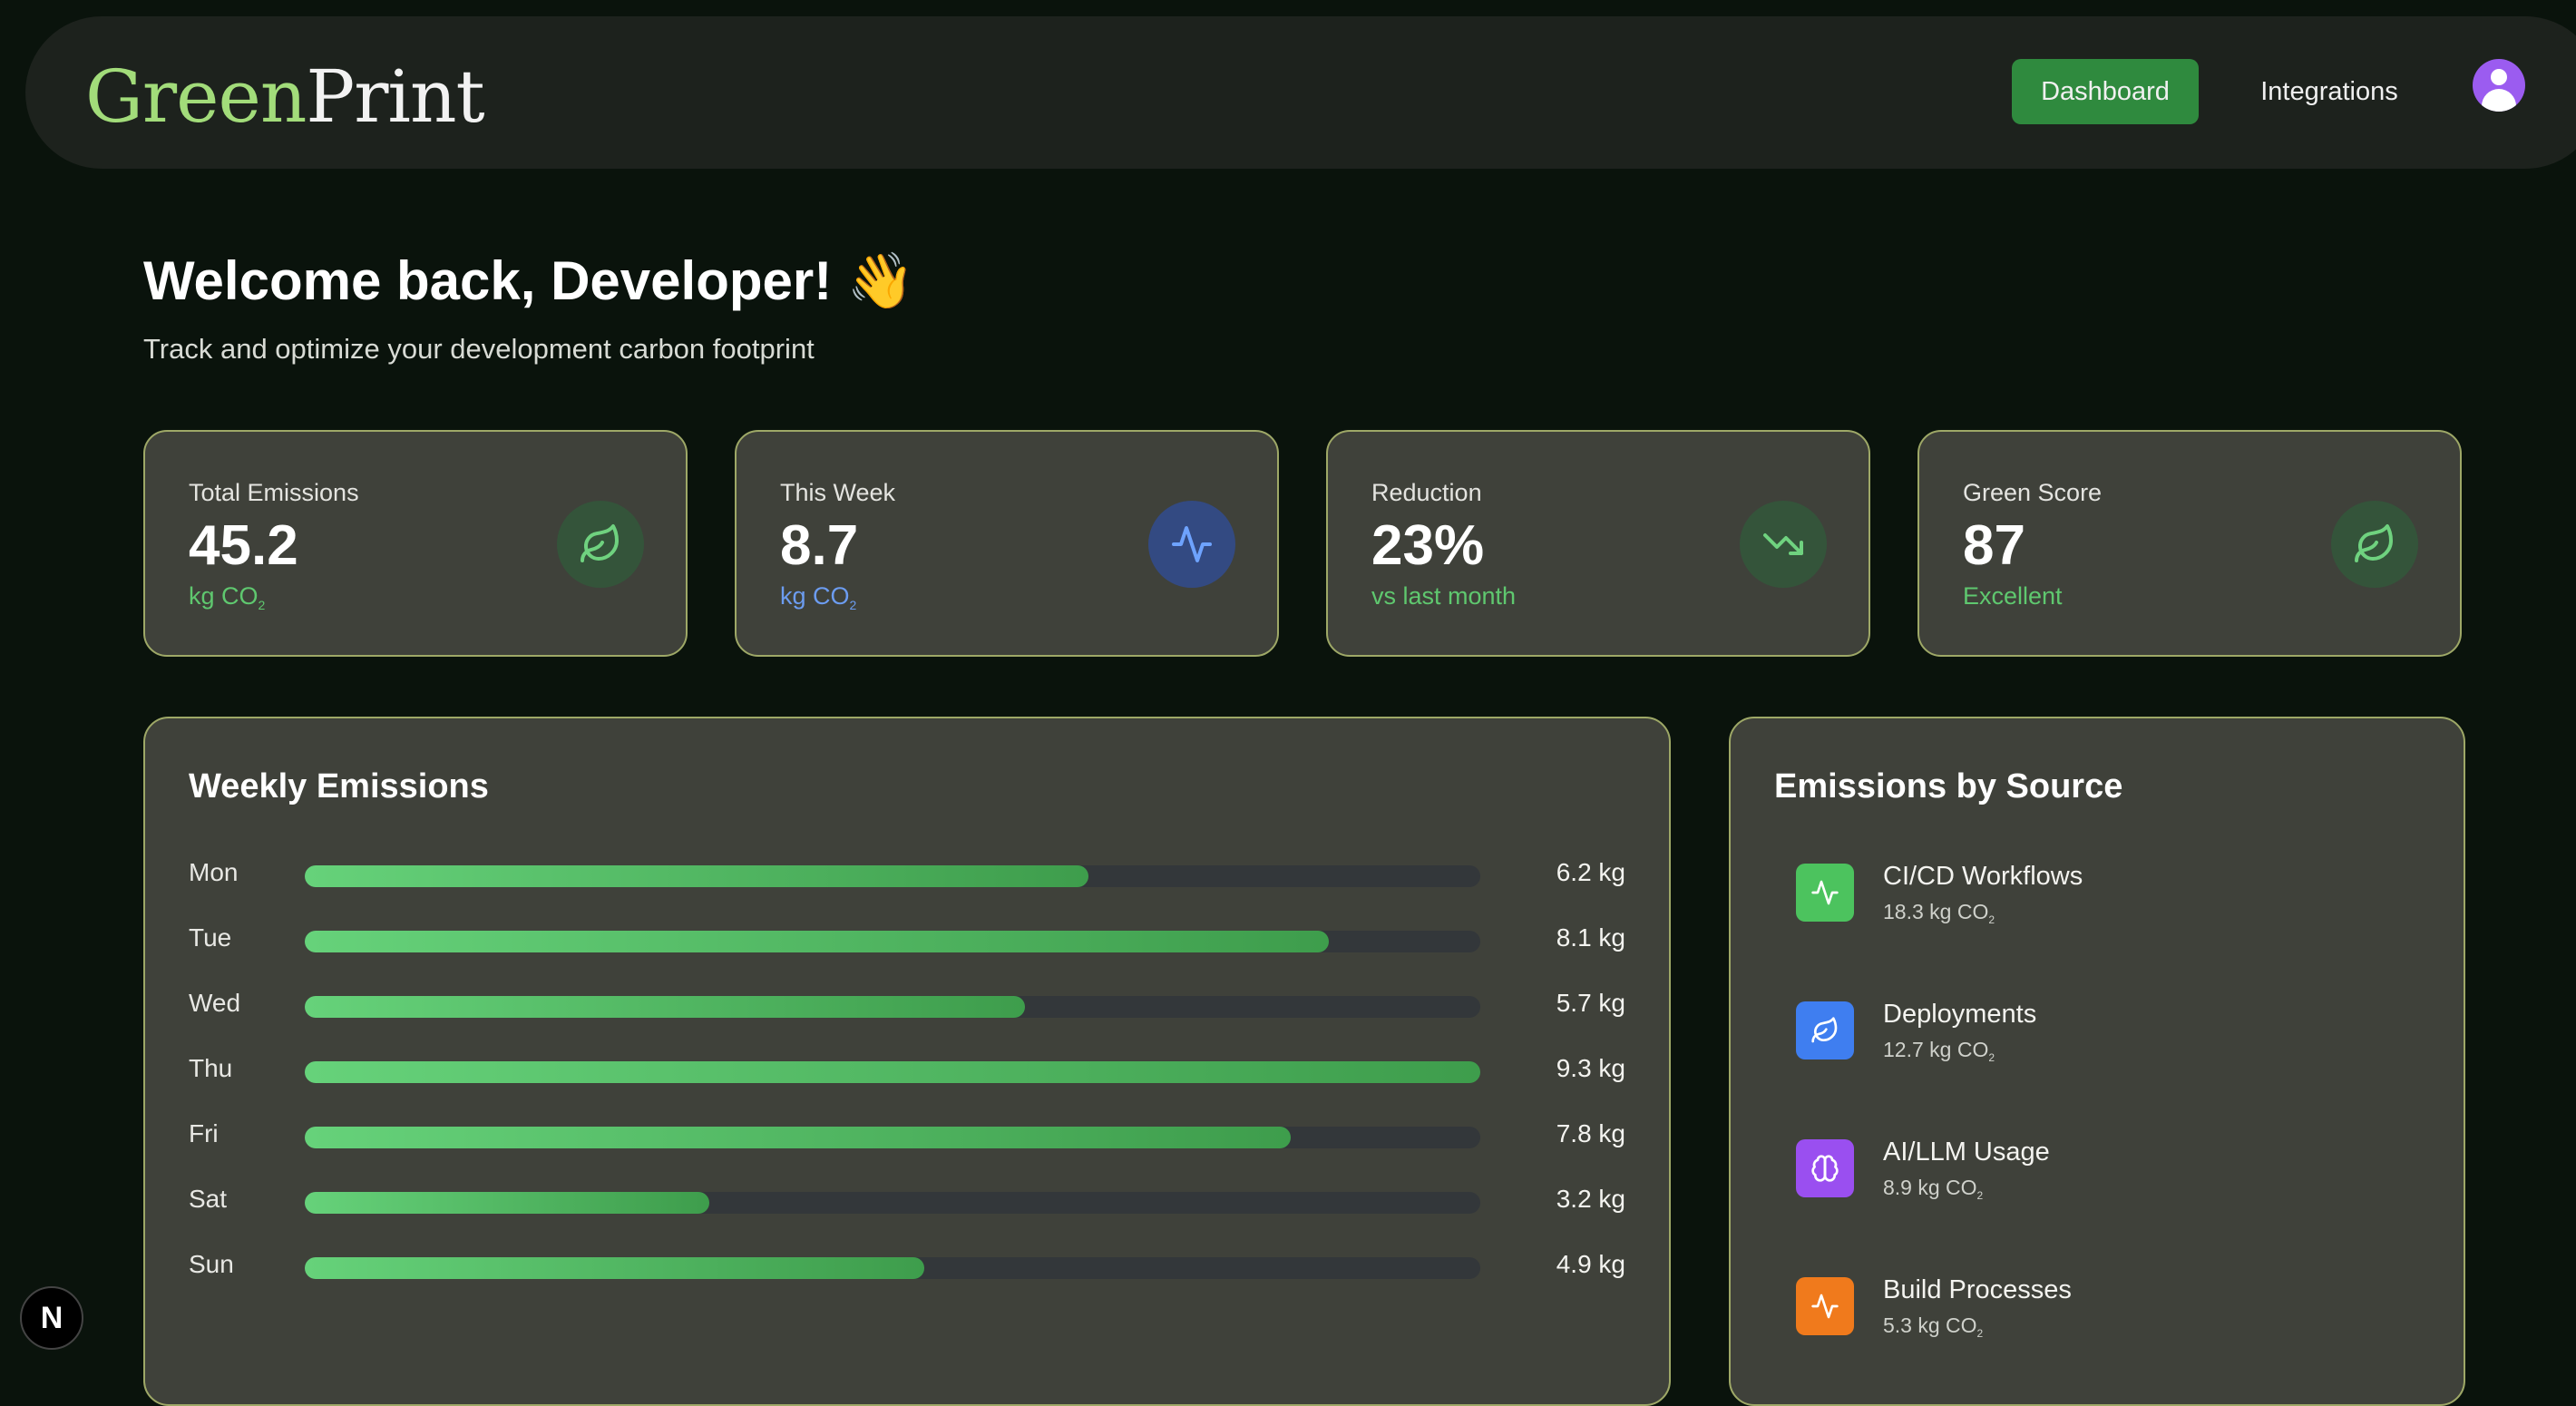  I want to click on source-name: AI/LLM Usage, so click(1966, 1152).